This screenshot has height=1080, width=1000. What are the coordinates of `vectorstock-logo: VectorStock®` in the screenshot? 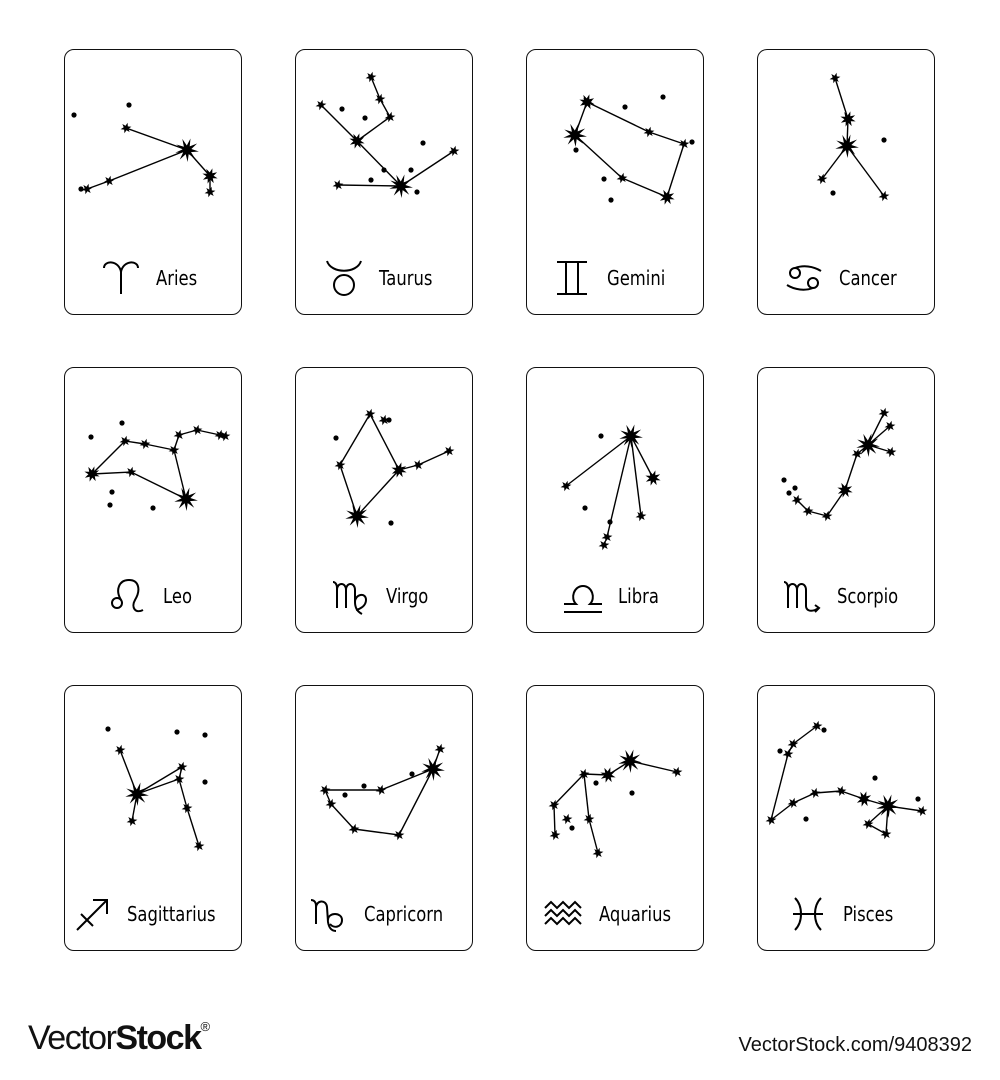 It's located at (119, 1038).